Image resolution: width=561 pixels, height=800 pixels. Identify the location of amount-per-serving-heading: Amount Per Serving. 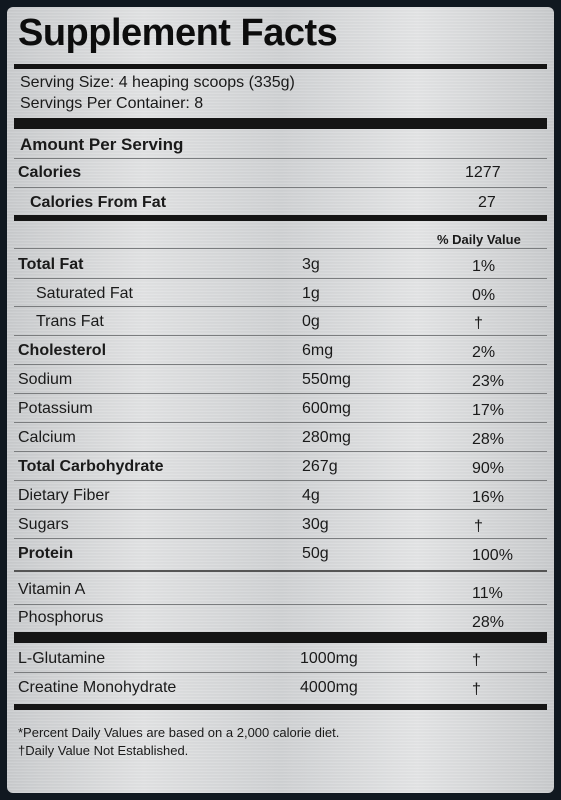
(102, 144).